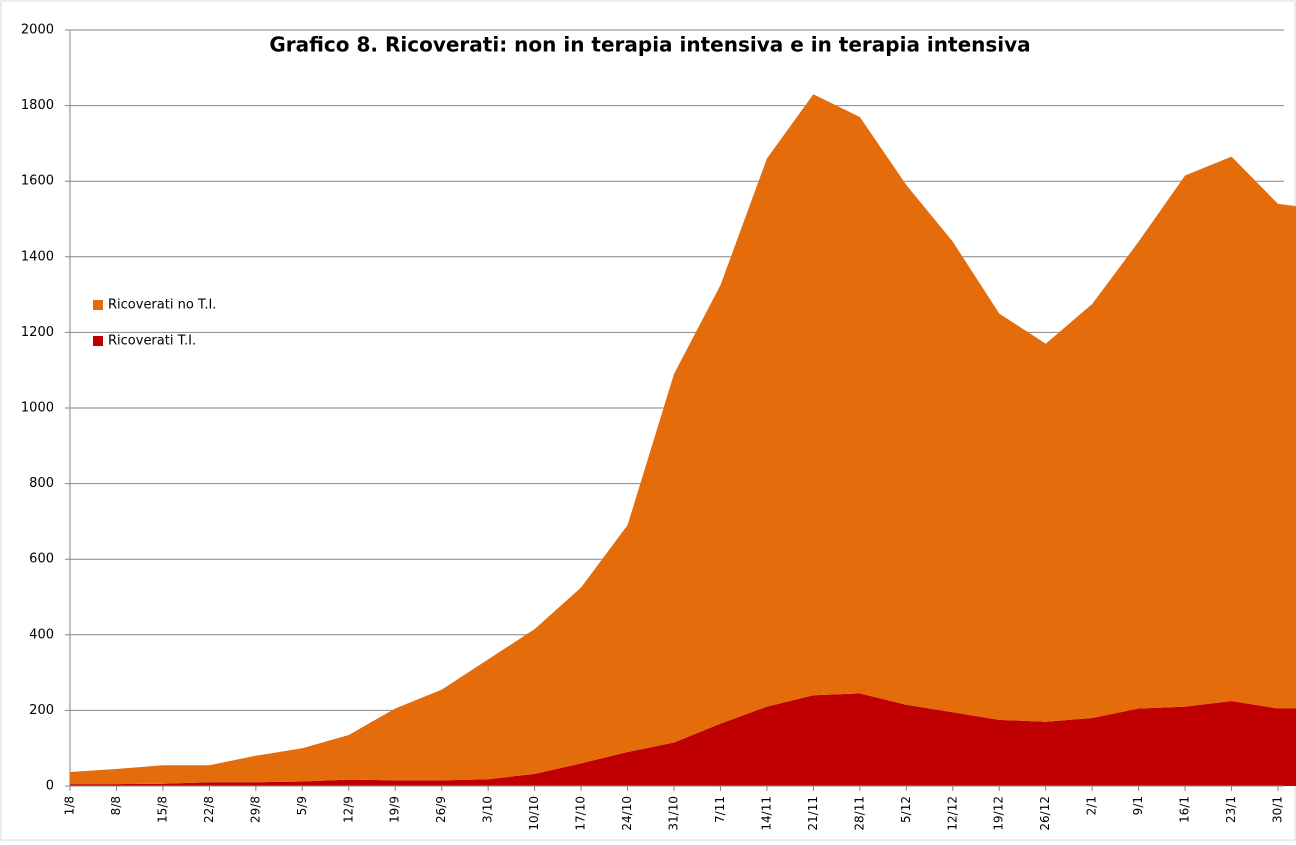 The width and height of the screenshot is (1296, 845). I want to click on x-tick-label: 7/11, so click(720, 809).